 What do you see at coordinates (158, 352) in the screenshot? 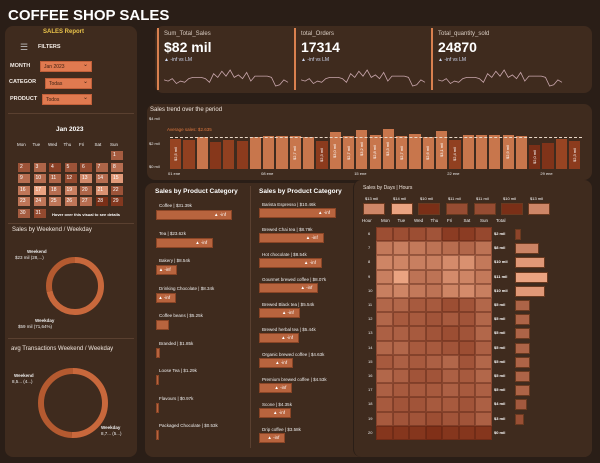
I see `category-bar` at bounding box center [158, 352].